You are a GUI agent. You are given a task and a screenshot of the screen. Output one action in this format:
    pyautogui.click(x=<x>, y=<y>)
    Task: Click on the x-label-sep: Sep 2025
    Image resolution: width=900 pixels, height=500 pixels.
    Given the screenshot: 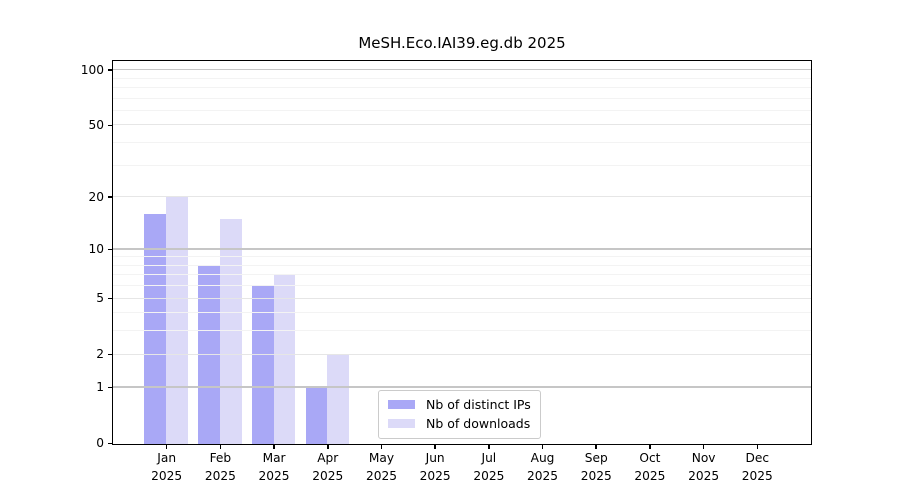 What is the action you would take?
    pyautogui.click(x=596, y=467)
    